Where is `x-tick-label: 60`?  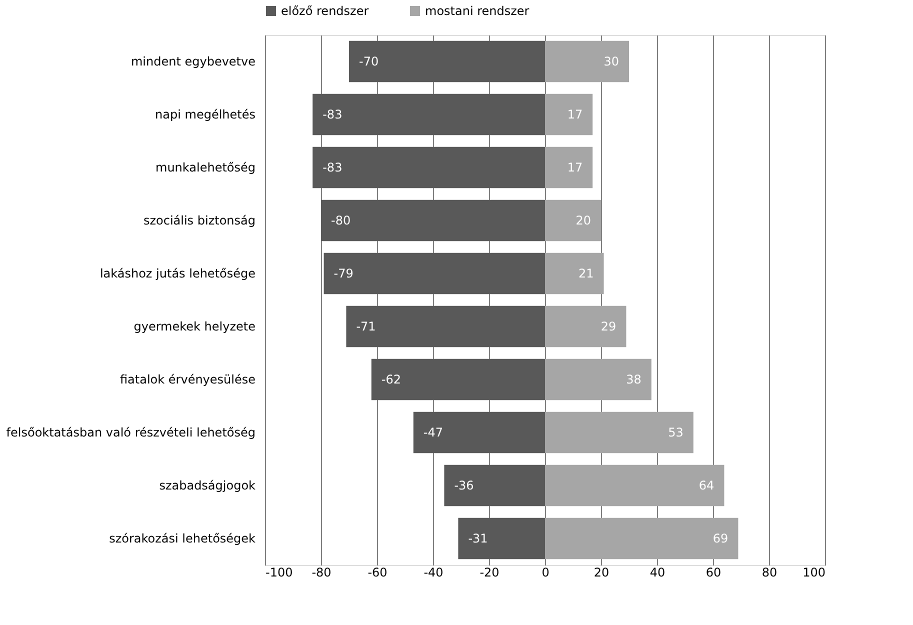
x-tick-label: 60 is located at coordinates (714, 573).